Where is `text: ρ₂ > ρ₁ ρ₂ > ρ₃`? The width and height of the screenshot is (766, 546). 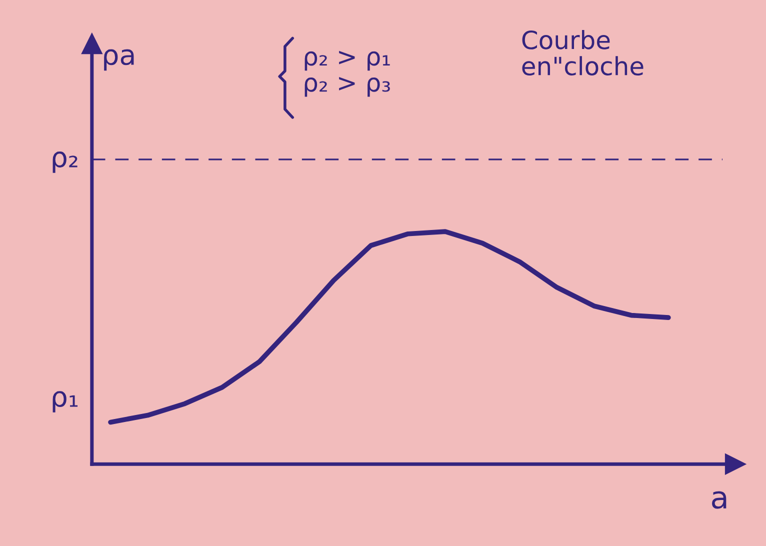 text: ρ₂ > ρ₁ ρ₂ > ρ₃ is located at coordinates (347, 73).